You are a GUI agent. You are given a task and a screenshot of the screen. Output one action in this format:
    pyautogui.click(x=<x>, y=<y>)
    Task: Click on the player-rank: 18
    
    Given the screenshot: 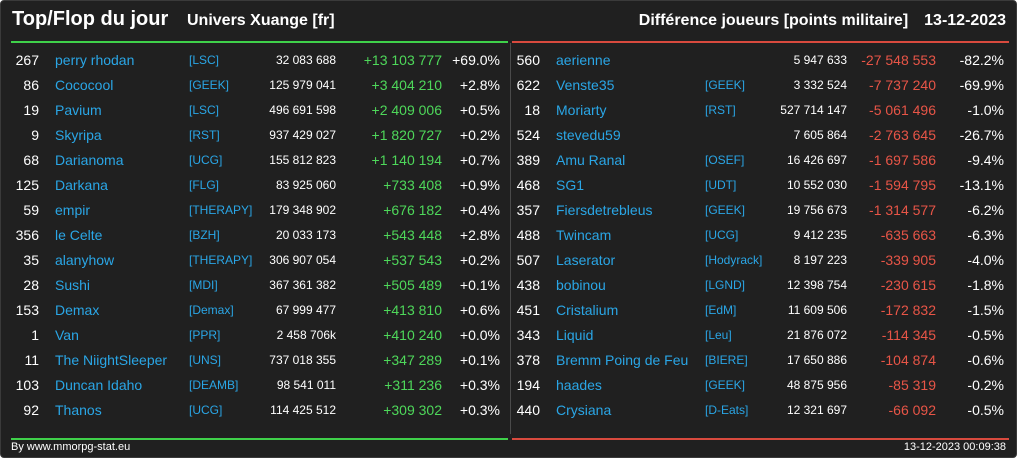 What is the action you would take?
    pyautogui.click(x=532, y=110)
    